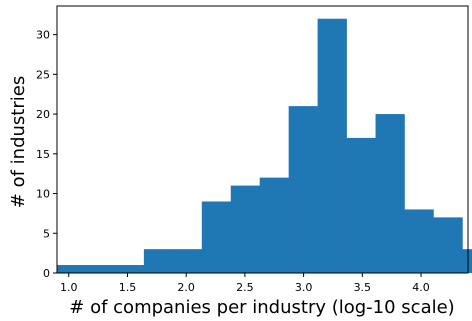 The height and width of the screenshot is (321, 472). I want to click on y-tick-label: 20, so click(43, 114).